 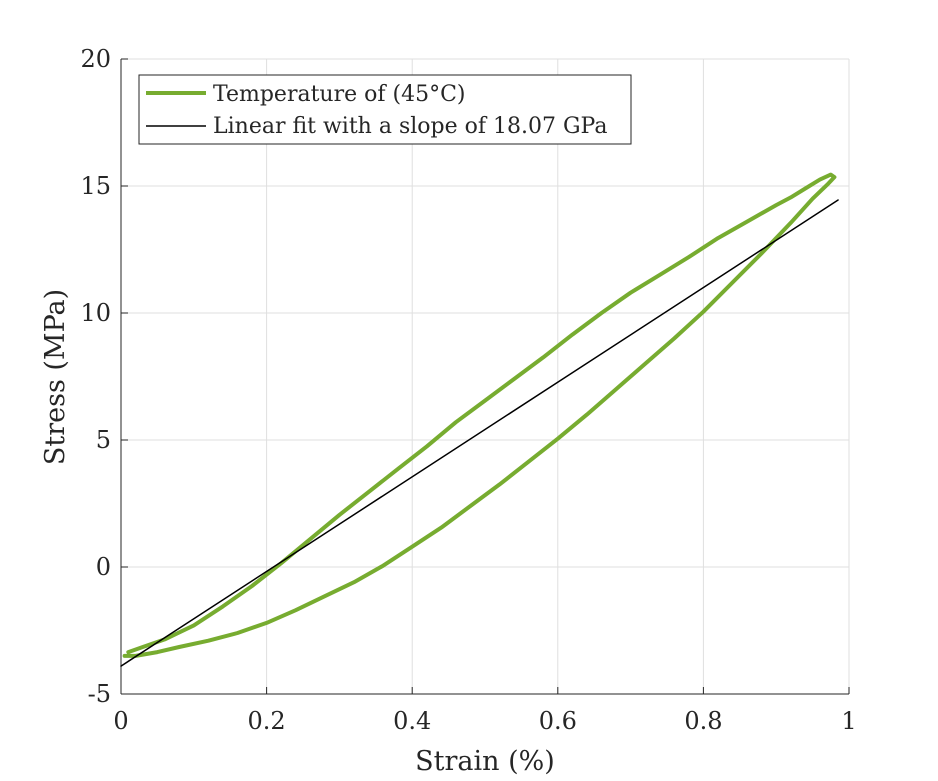 I want to click on legend-label-series-1: Linear fit with a slope of 18.07 GPa, so click(x=410, y=126).